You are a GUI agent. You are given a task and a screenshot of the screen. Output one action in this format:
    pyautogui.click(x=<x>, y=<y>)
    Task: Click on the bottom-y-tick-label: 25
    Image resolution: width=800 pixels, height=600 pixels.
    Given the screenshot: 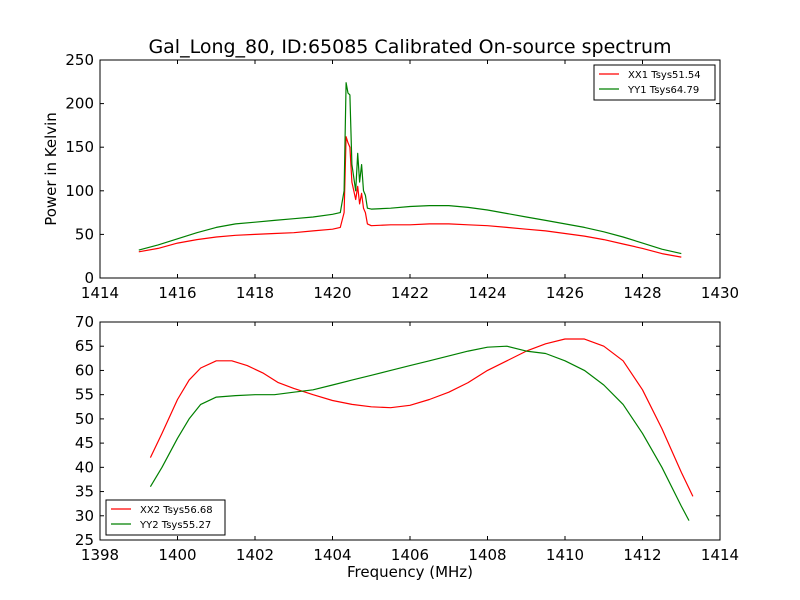 What is the action you would take?
    pyautogui.click(x=84, y=540)
    